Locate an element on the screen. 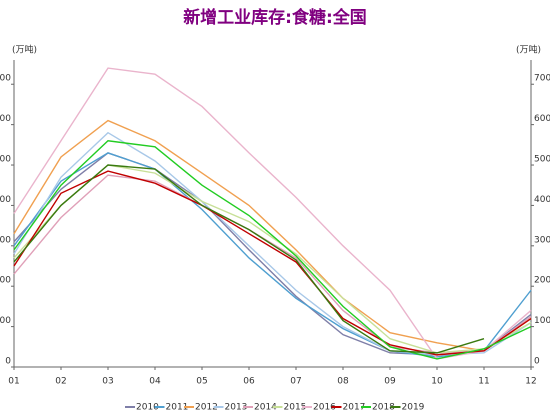 Image resolution: width=550 pixels, height=419 pixels. x-tick-label: 02 is located at coordinates (60, 382).